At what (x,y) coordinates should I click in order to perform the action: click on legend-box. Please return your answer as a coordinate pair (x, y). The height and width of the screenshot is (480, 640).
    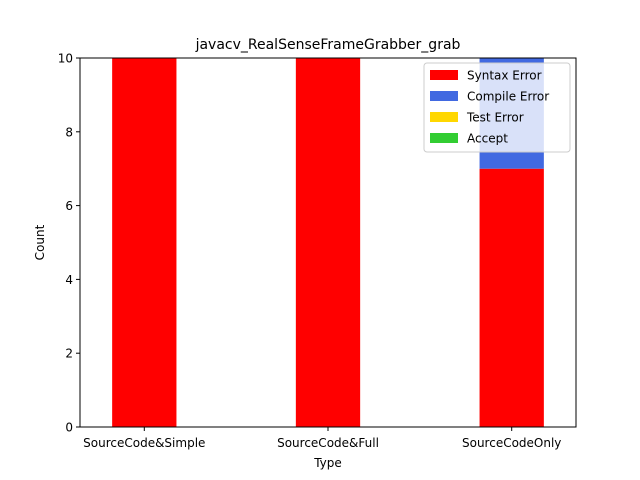
    Looking at the image, I should click on (497, 107).